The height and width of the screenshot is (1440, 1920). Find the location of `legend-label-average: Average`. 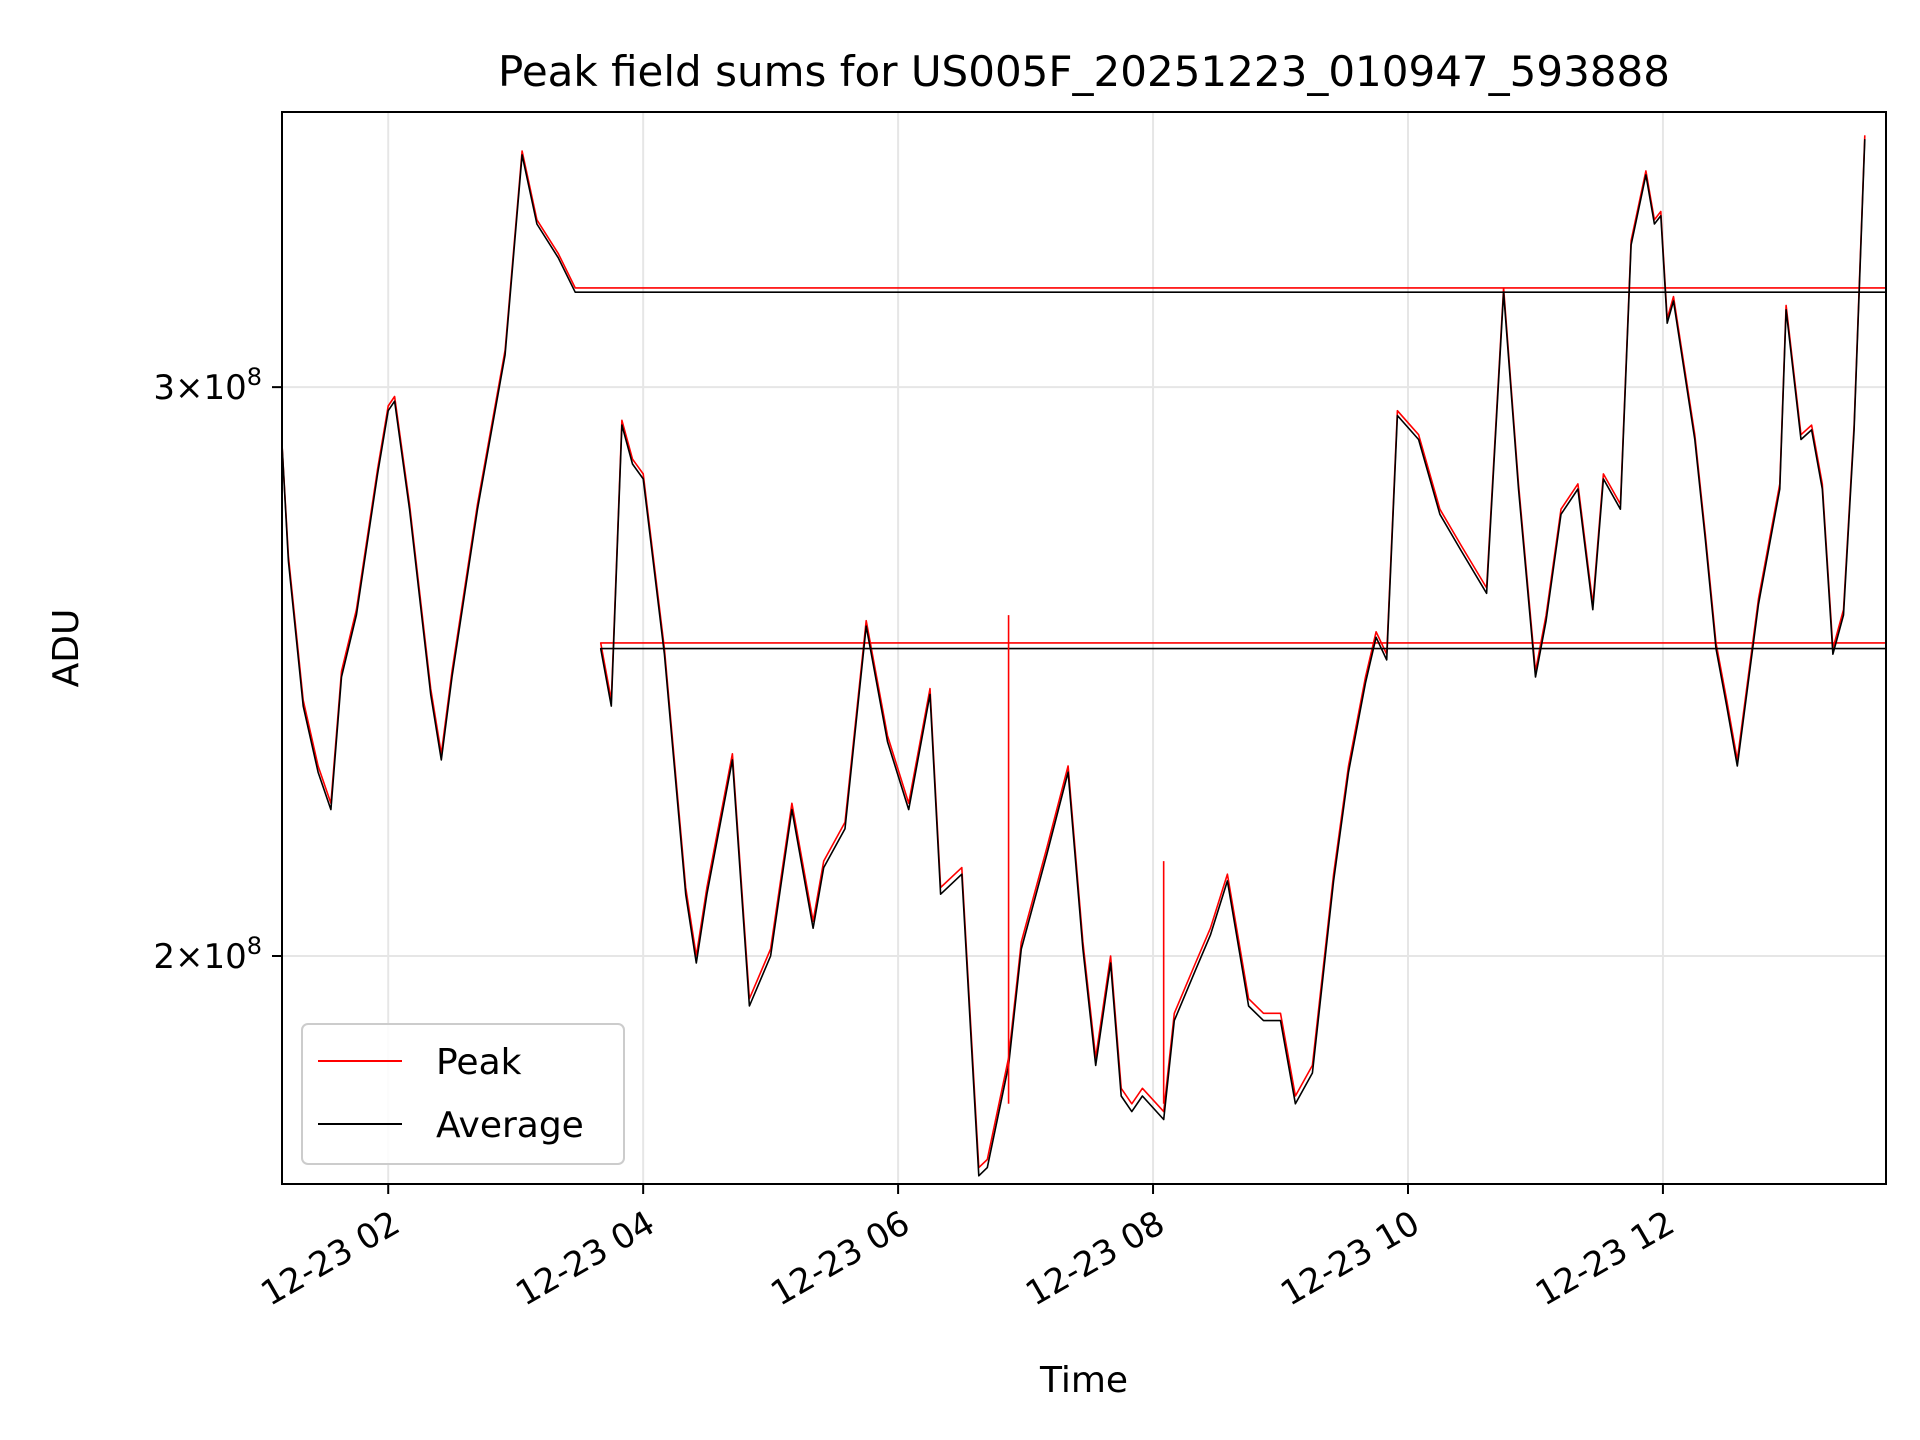

legend-label-average: Average is located at coordinates (510, 1125).